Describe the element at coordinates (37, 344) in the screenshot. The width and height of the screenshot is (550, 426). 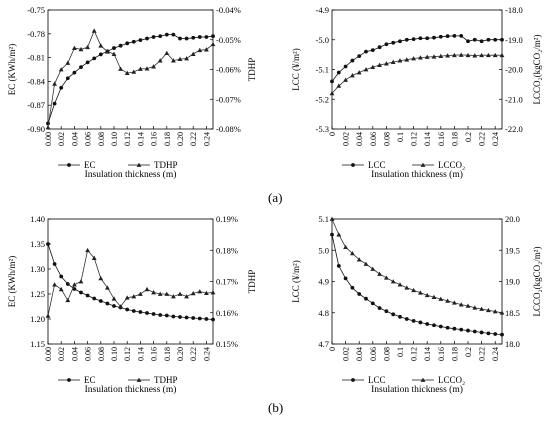
I see `y-tick-label: 1.15` at that location.